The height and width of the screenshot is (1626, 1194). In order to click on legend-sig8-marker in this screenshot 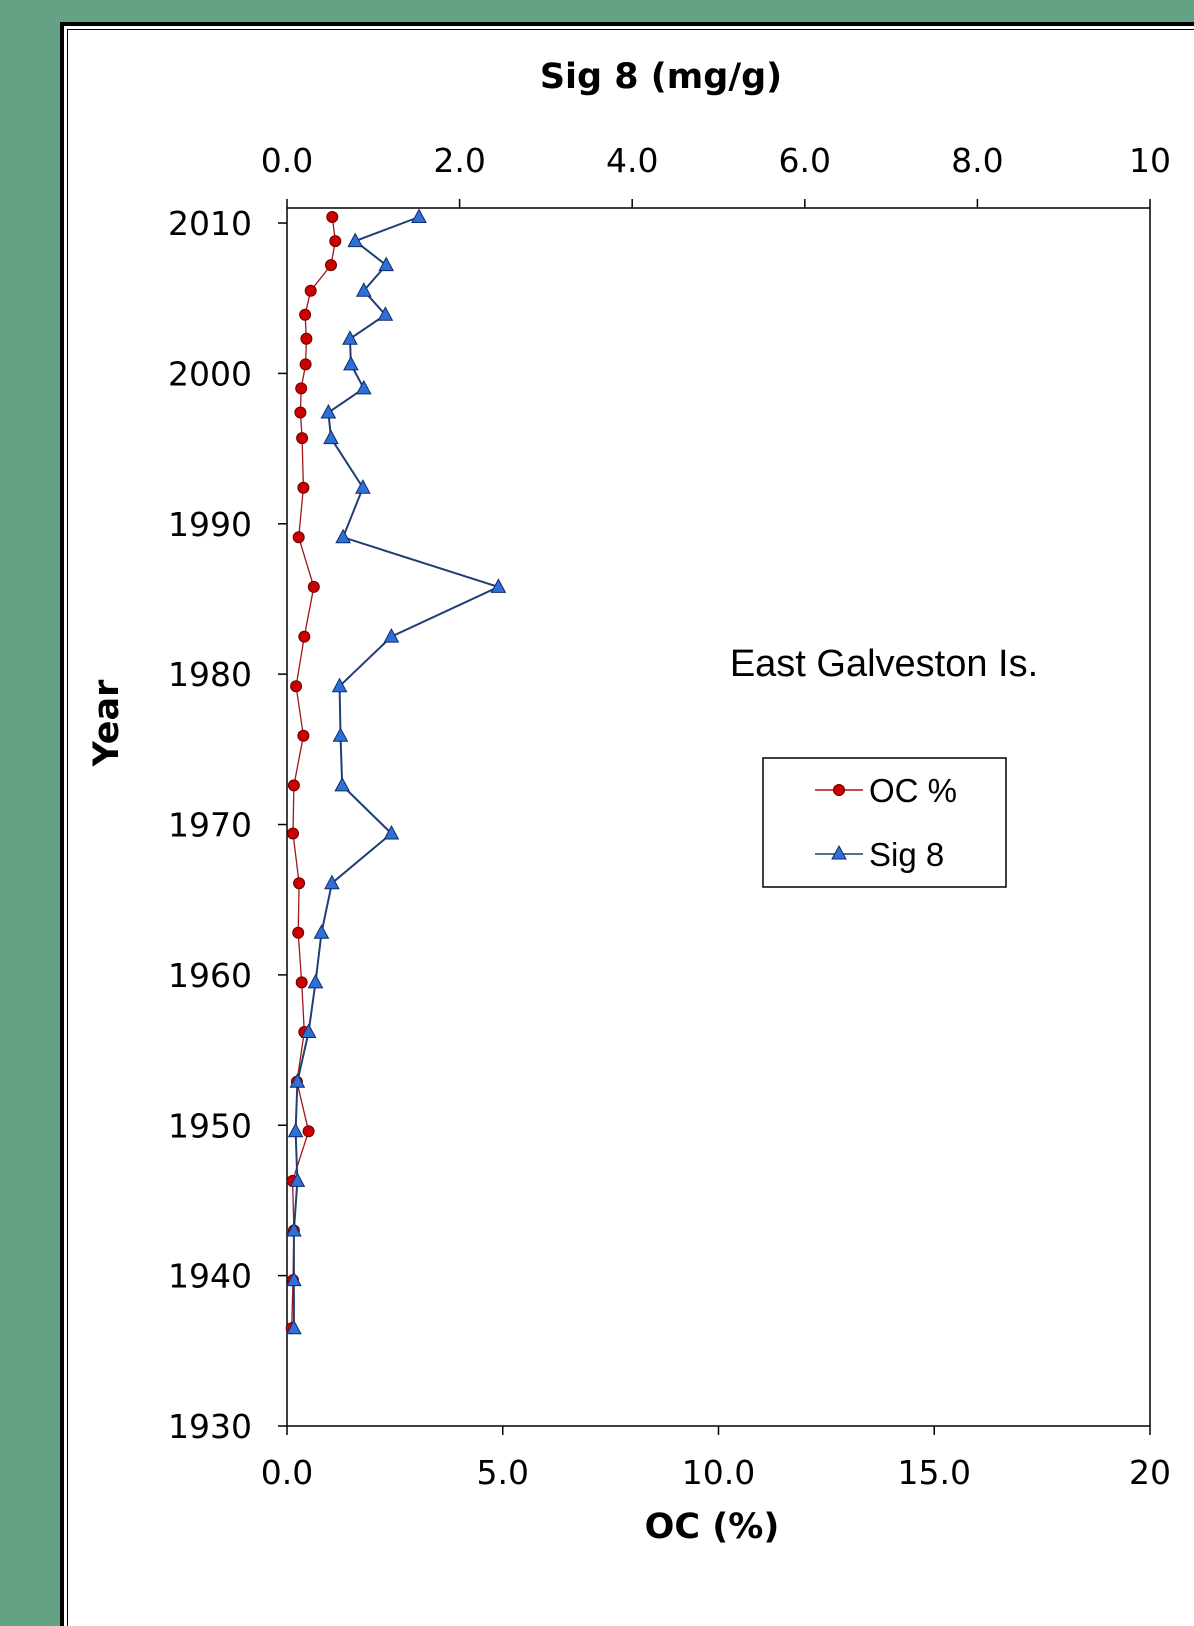, I will do `click(839, 852)`.